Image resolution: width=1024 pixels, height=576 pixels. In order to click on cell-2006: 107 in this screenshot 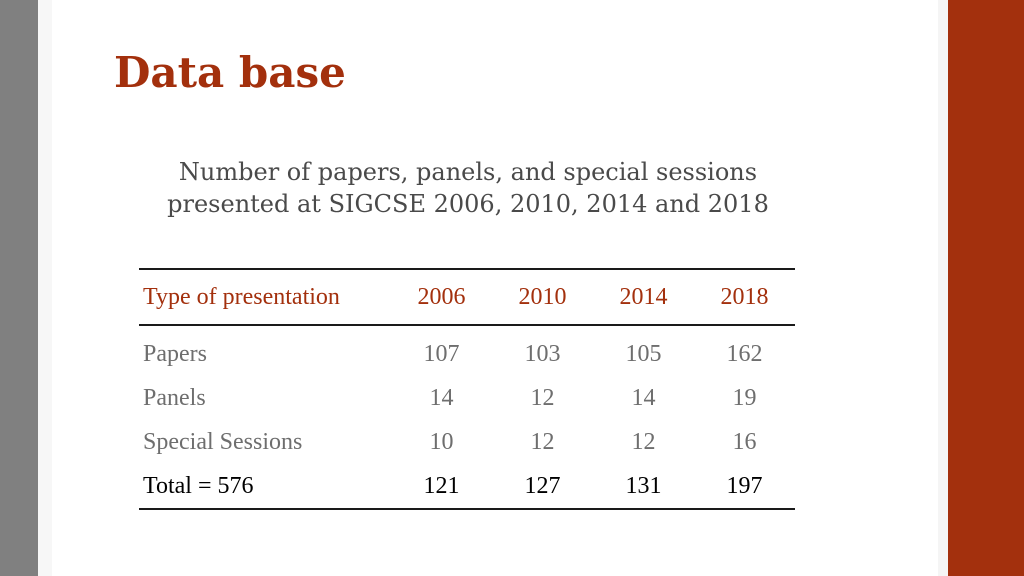, I will do `click(441, 353)`.